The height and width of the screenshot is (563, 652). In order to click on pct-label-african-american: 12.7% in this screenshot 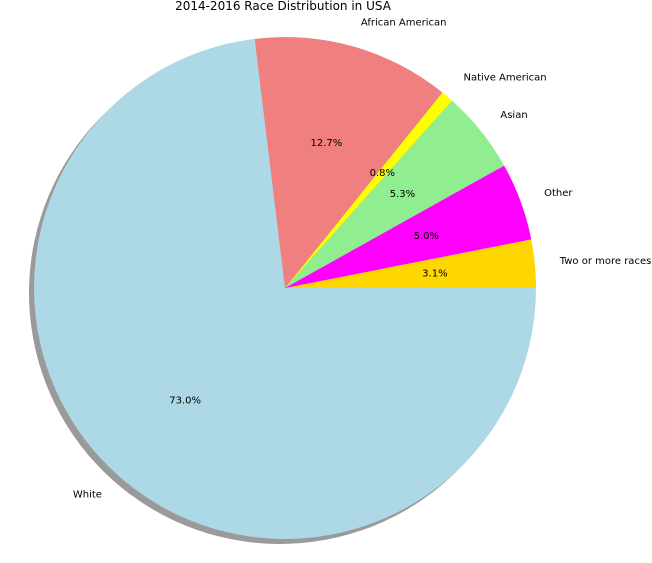, I will do `click(326, 143)`.